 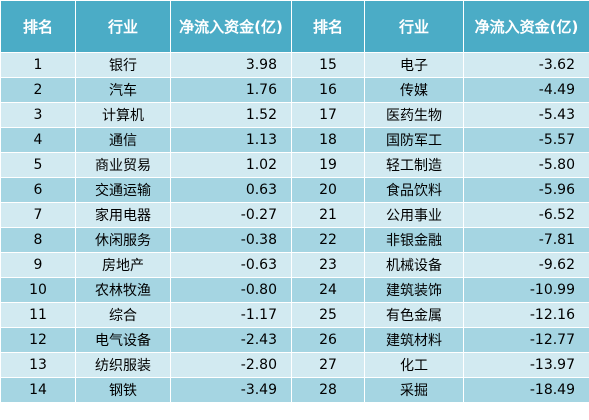 What do you see at coordinates (414, 390) in the screenshot?
I see `industry-cell: 采掘` at bounding box center [414, 390].